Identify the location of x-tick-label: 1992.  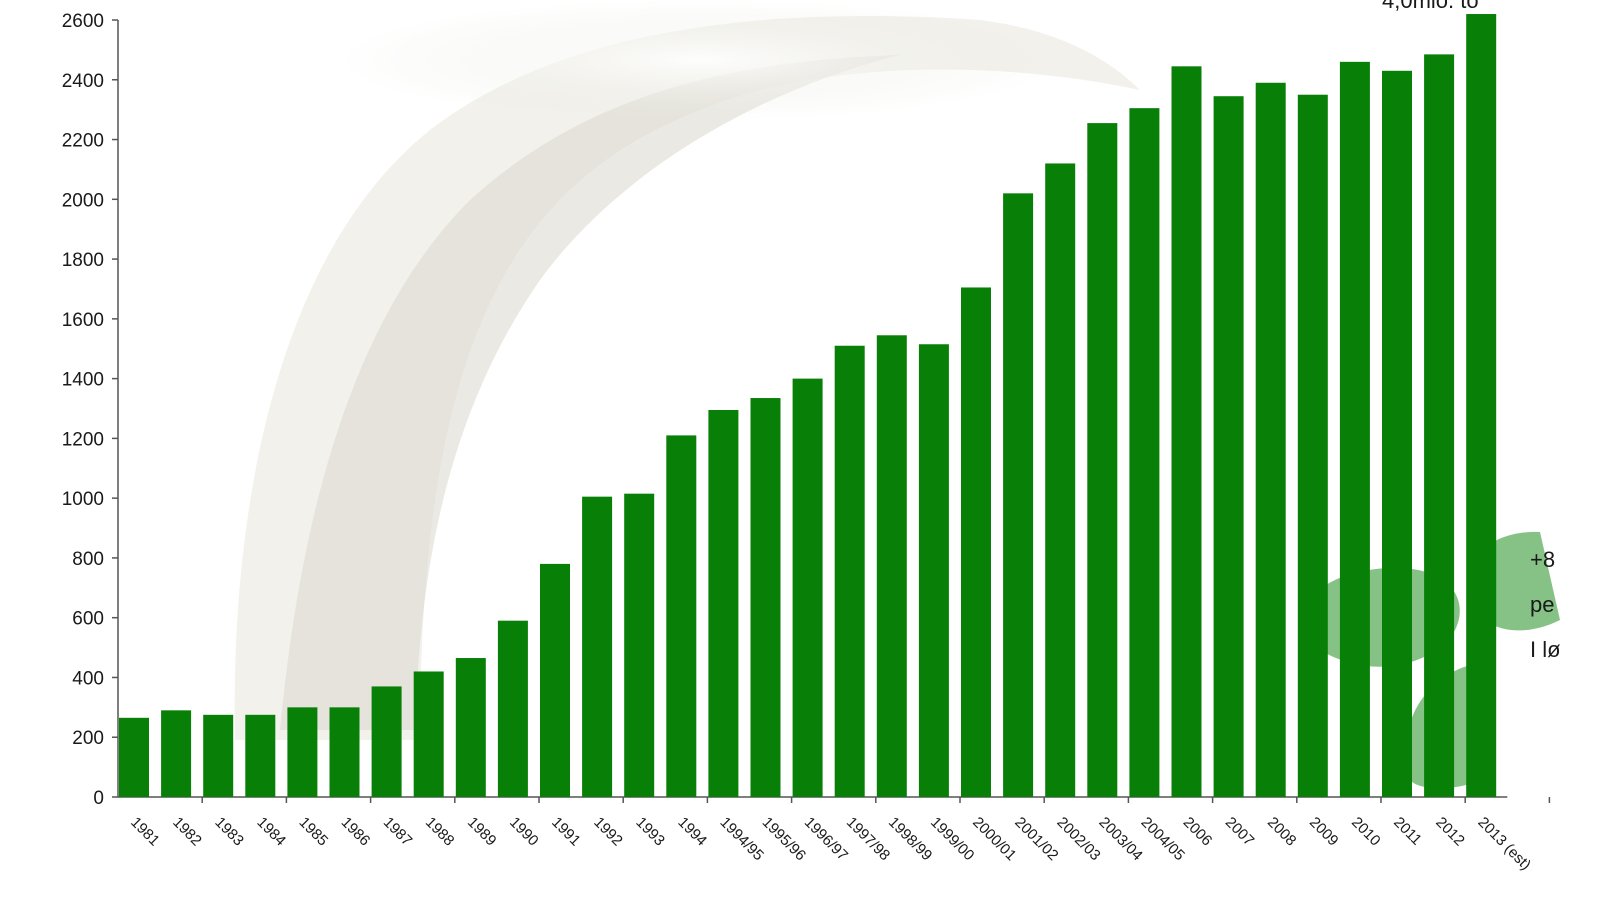
(608, 832).